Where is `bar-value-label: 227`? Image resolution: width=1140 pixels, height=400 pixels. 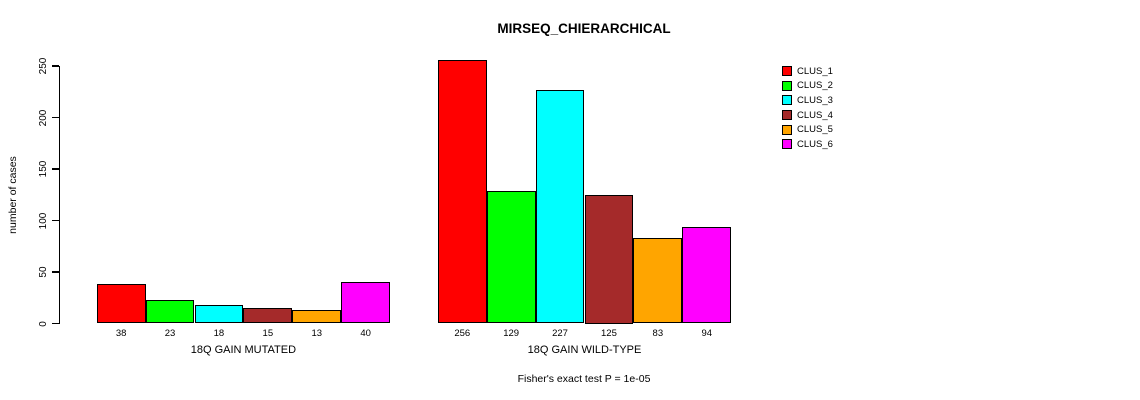 bar-value-label: 227 is located at coordinates (560, 333).